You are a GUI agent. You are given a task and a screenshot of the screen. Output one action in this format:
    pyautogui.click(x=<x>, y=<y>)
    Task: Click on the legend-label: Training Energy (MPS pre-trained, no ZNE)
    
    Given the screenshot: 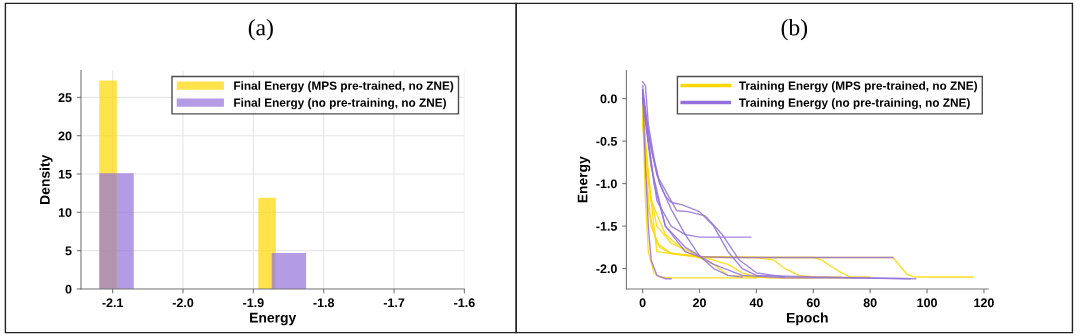 What is the action you would take?
    pyautogui.click(x=857, y=87)
    